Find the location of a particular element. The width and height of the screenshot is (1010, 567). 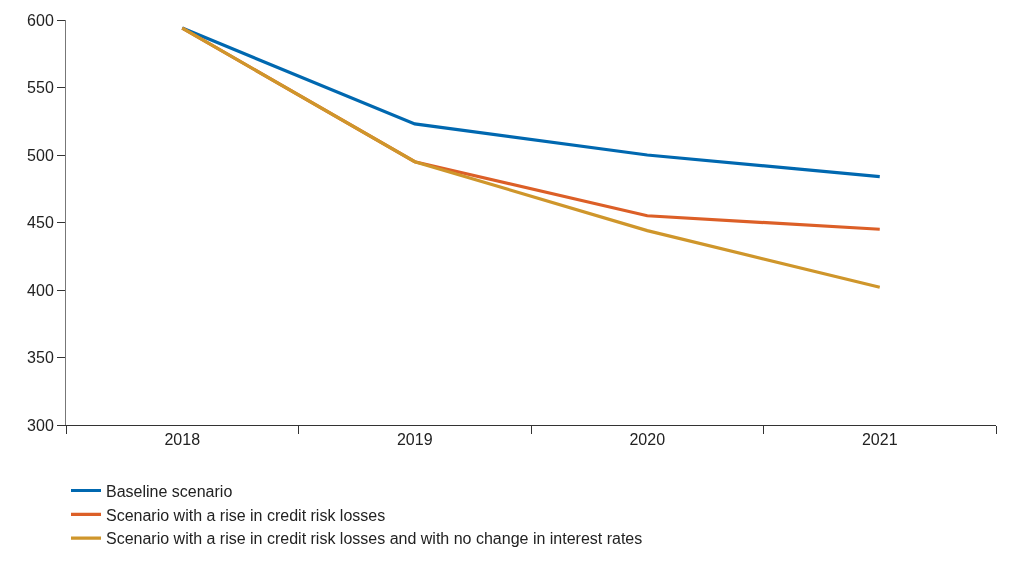

legend-label: Scenario with a rise in credit risk losses is located at coordinates (246, 515).